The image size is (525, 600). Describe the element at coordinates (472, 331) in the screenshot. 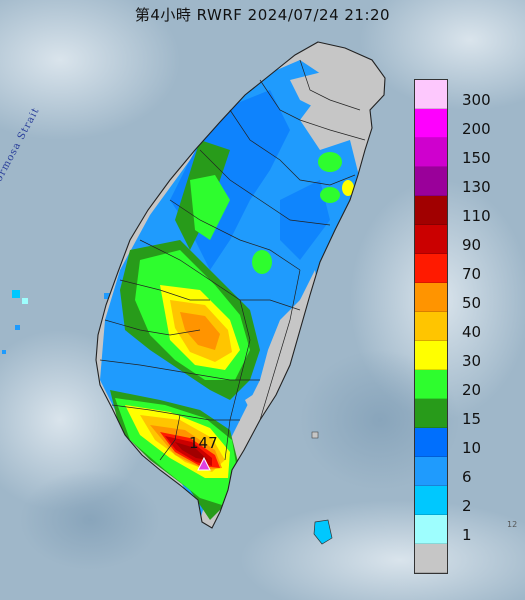

I see `legend-label: 40` at that location.